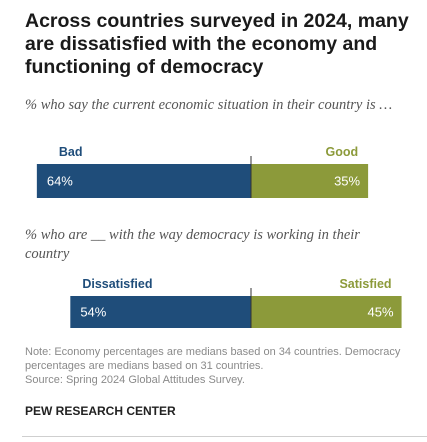 The height and width of the screenshot is (442, 427). Describe the element at coordinates (160, 312) in the screenshot. I see `democracy-bar-dissatisfied` at that location.